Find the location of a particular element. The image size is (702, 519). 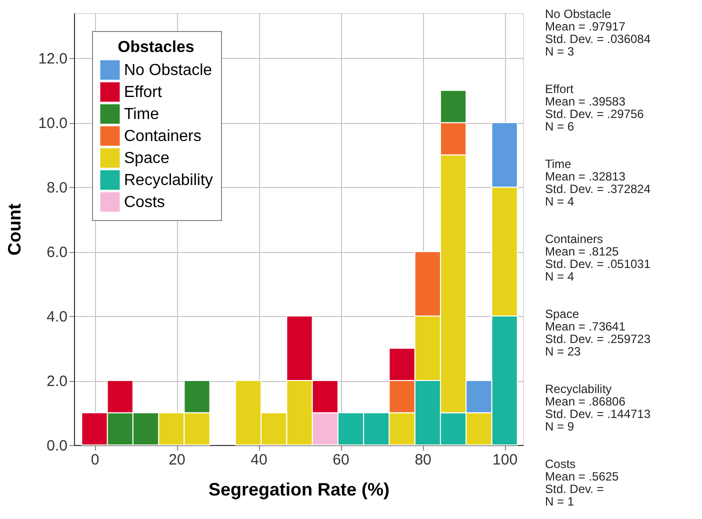

text: No Obstacle Mean = .97917 Std. Dev. = .036084 N = 3 is located at coordinates (598, 32).